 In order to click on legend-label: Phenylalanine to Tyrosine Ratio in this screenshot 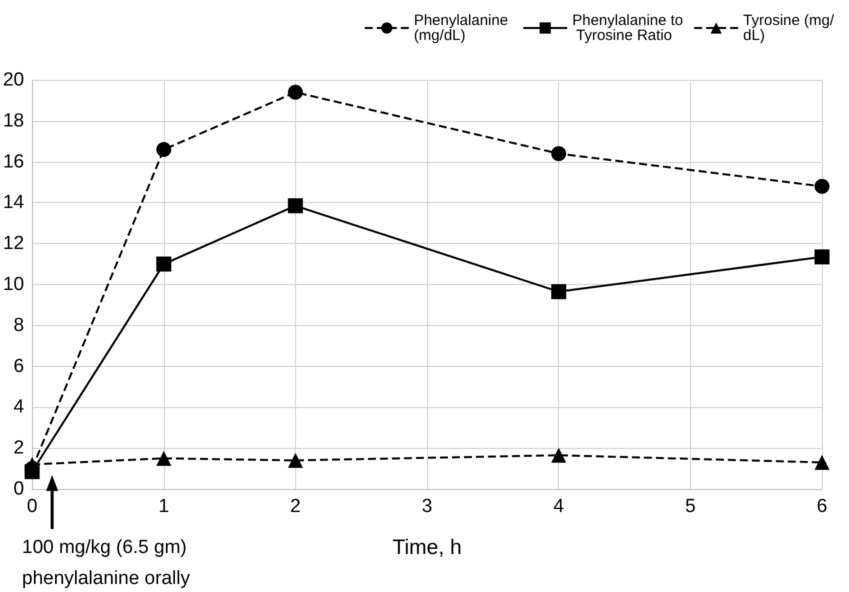, I will do `click(628, 28)`.